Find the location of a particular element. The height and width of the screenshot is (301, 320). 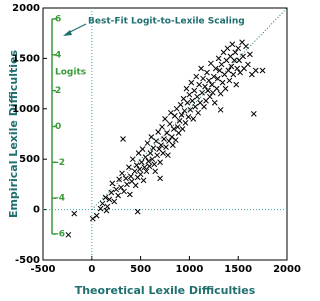

y-tick-label: 0 is located at coordinates (36, 210).